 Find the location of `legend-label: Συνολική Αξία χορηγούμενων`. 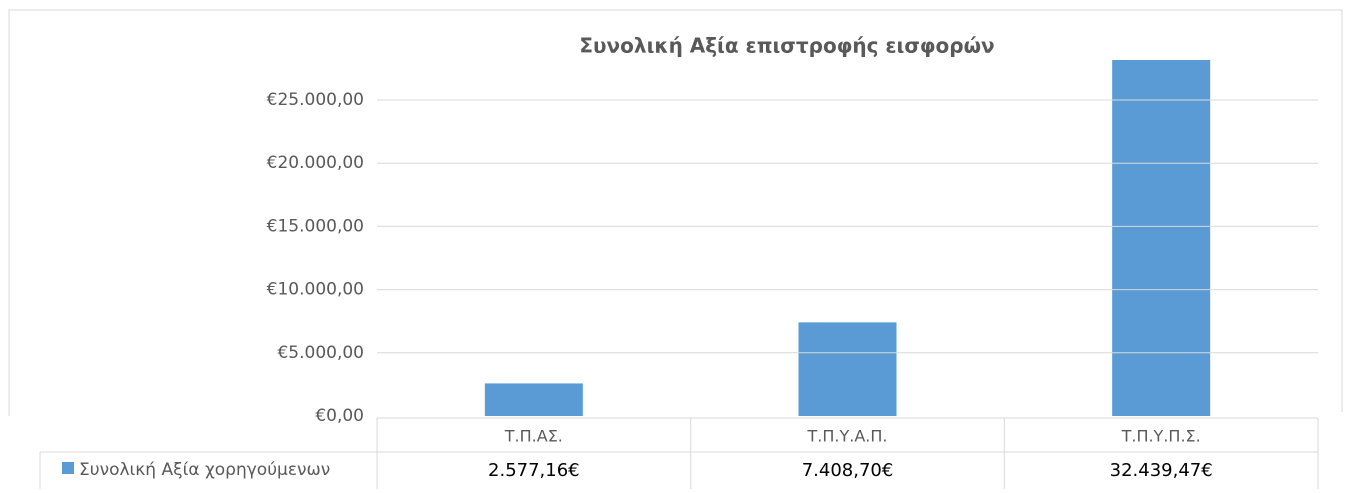

legend-label: Συνολική Αξία χορηγούμενων is located at coordinates (204, 470).